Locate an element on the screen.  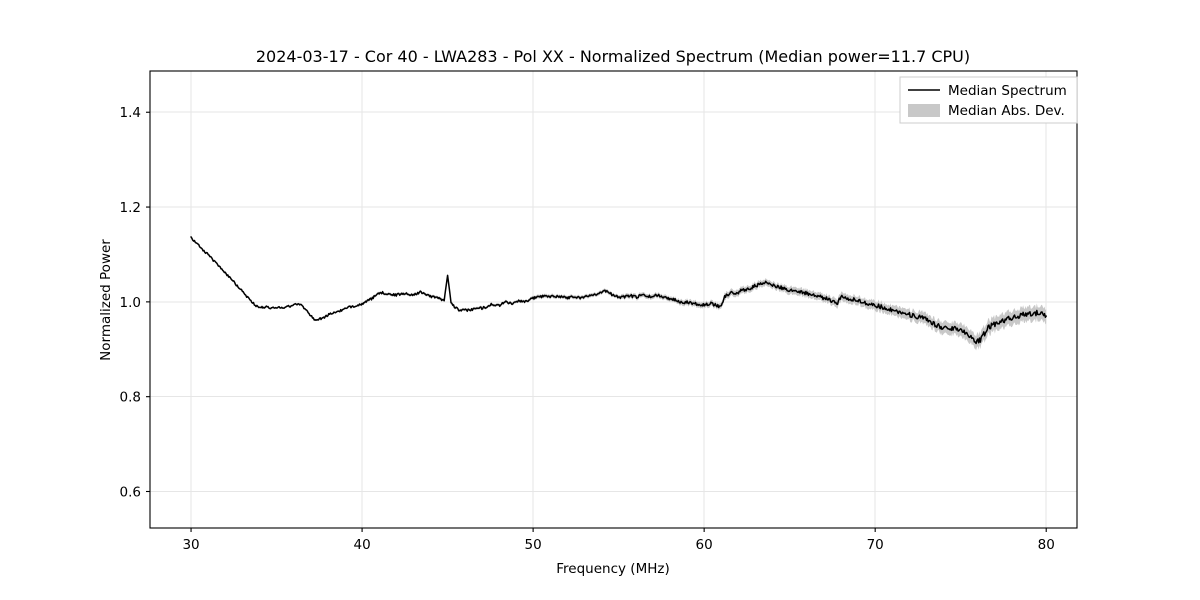
x-axis-ticks: 30 40 50 60 70 80 is located at coordinates (618, 540).